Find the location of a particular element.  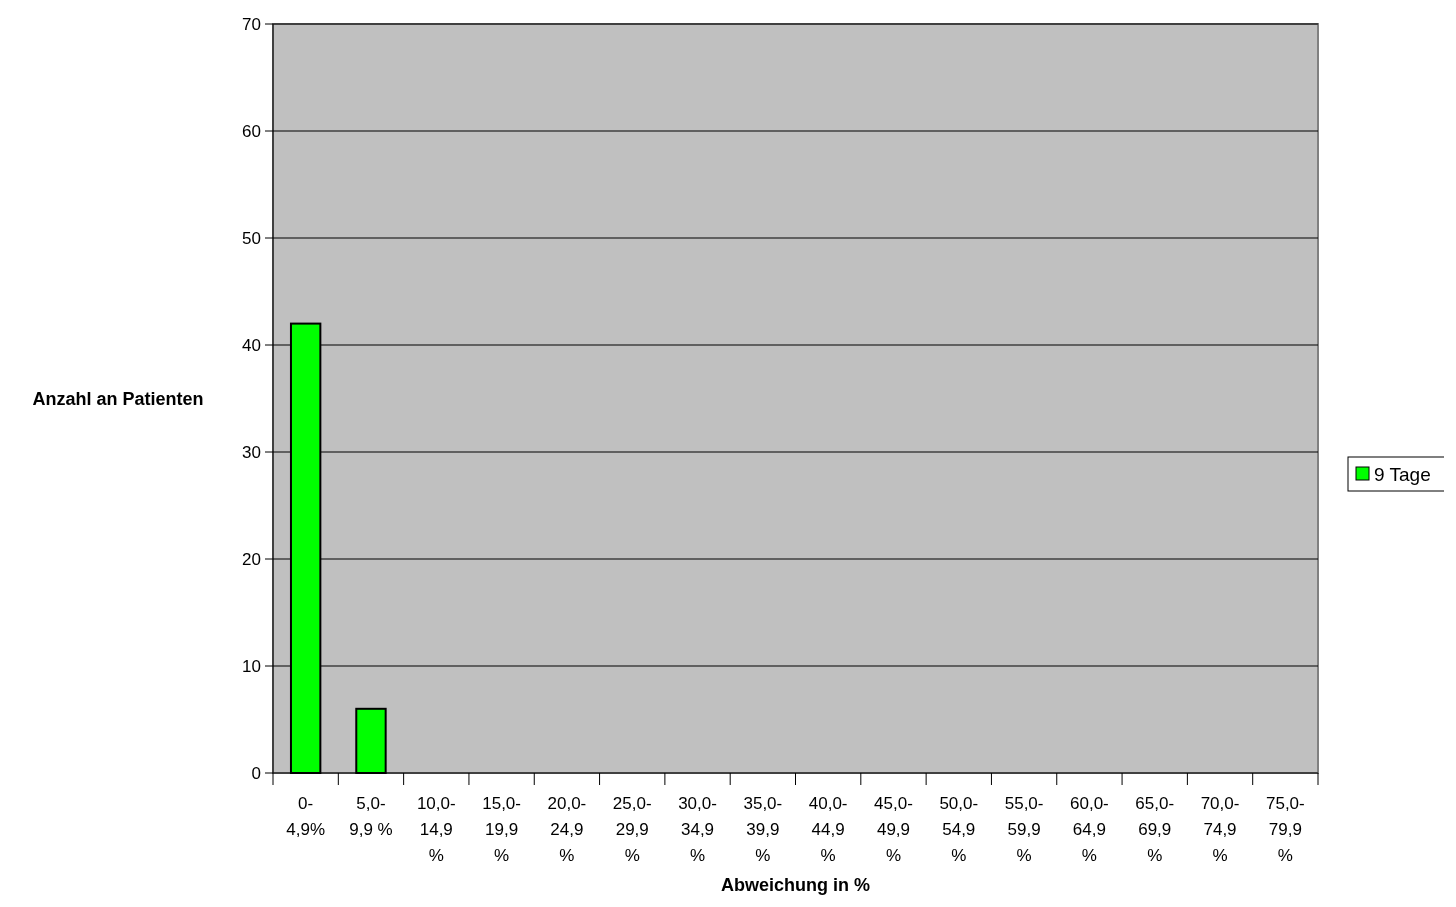

x-tick-label: 50,0-54,9 % is located at coordinates (959, 829).